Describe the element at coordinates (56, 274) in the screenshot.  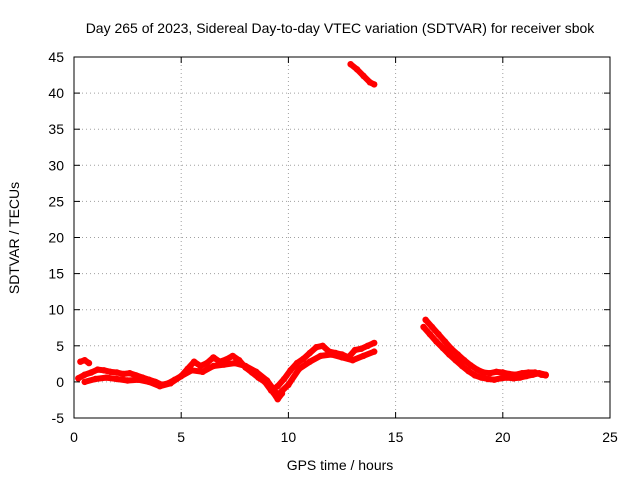
I see `y-tick-label: 15` at that location.